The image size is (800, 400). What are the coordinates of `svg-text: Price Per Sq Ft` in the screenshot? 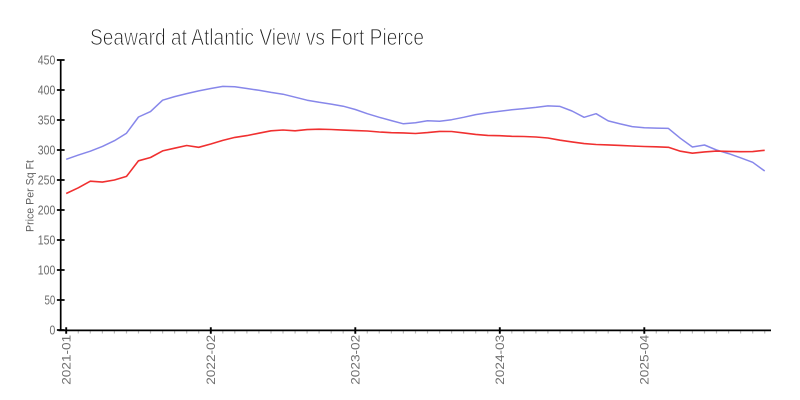 It's located at (31, 196).